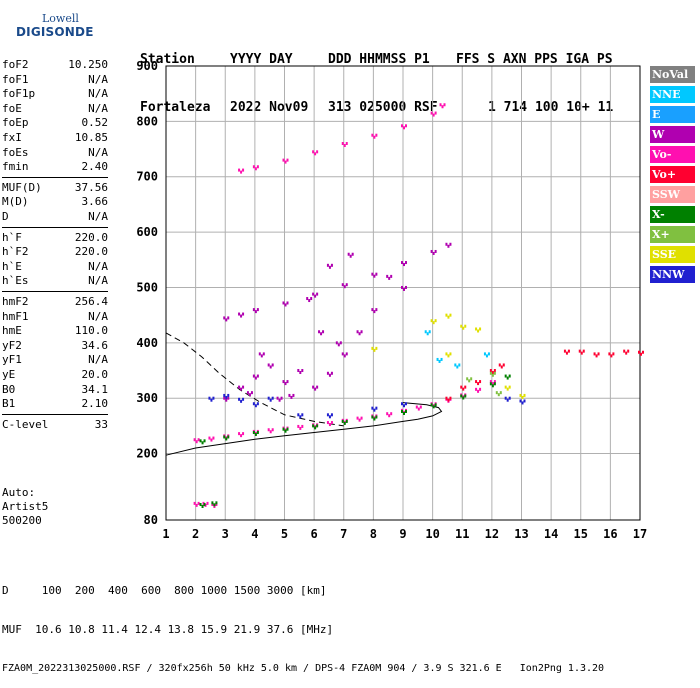 The width and height of the screenshot is (700, 688). What do you see at coordinates (167, 59) in the screenshot?
I see `header-station-label: Station` at bounding box center [167, 59].